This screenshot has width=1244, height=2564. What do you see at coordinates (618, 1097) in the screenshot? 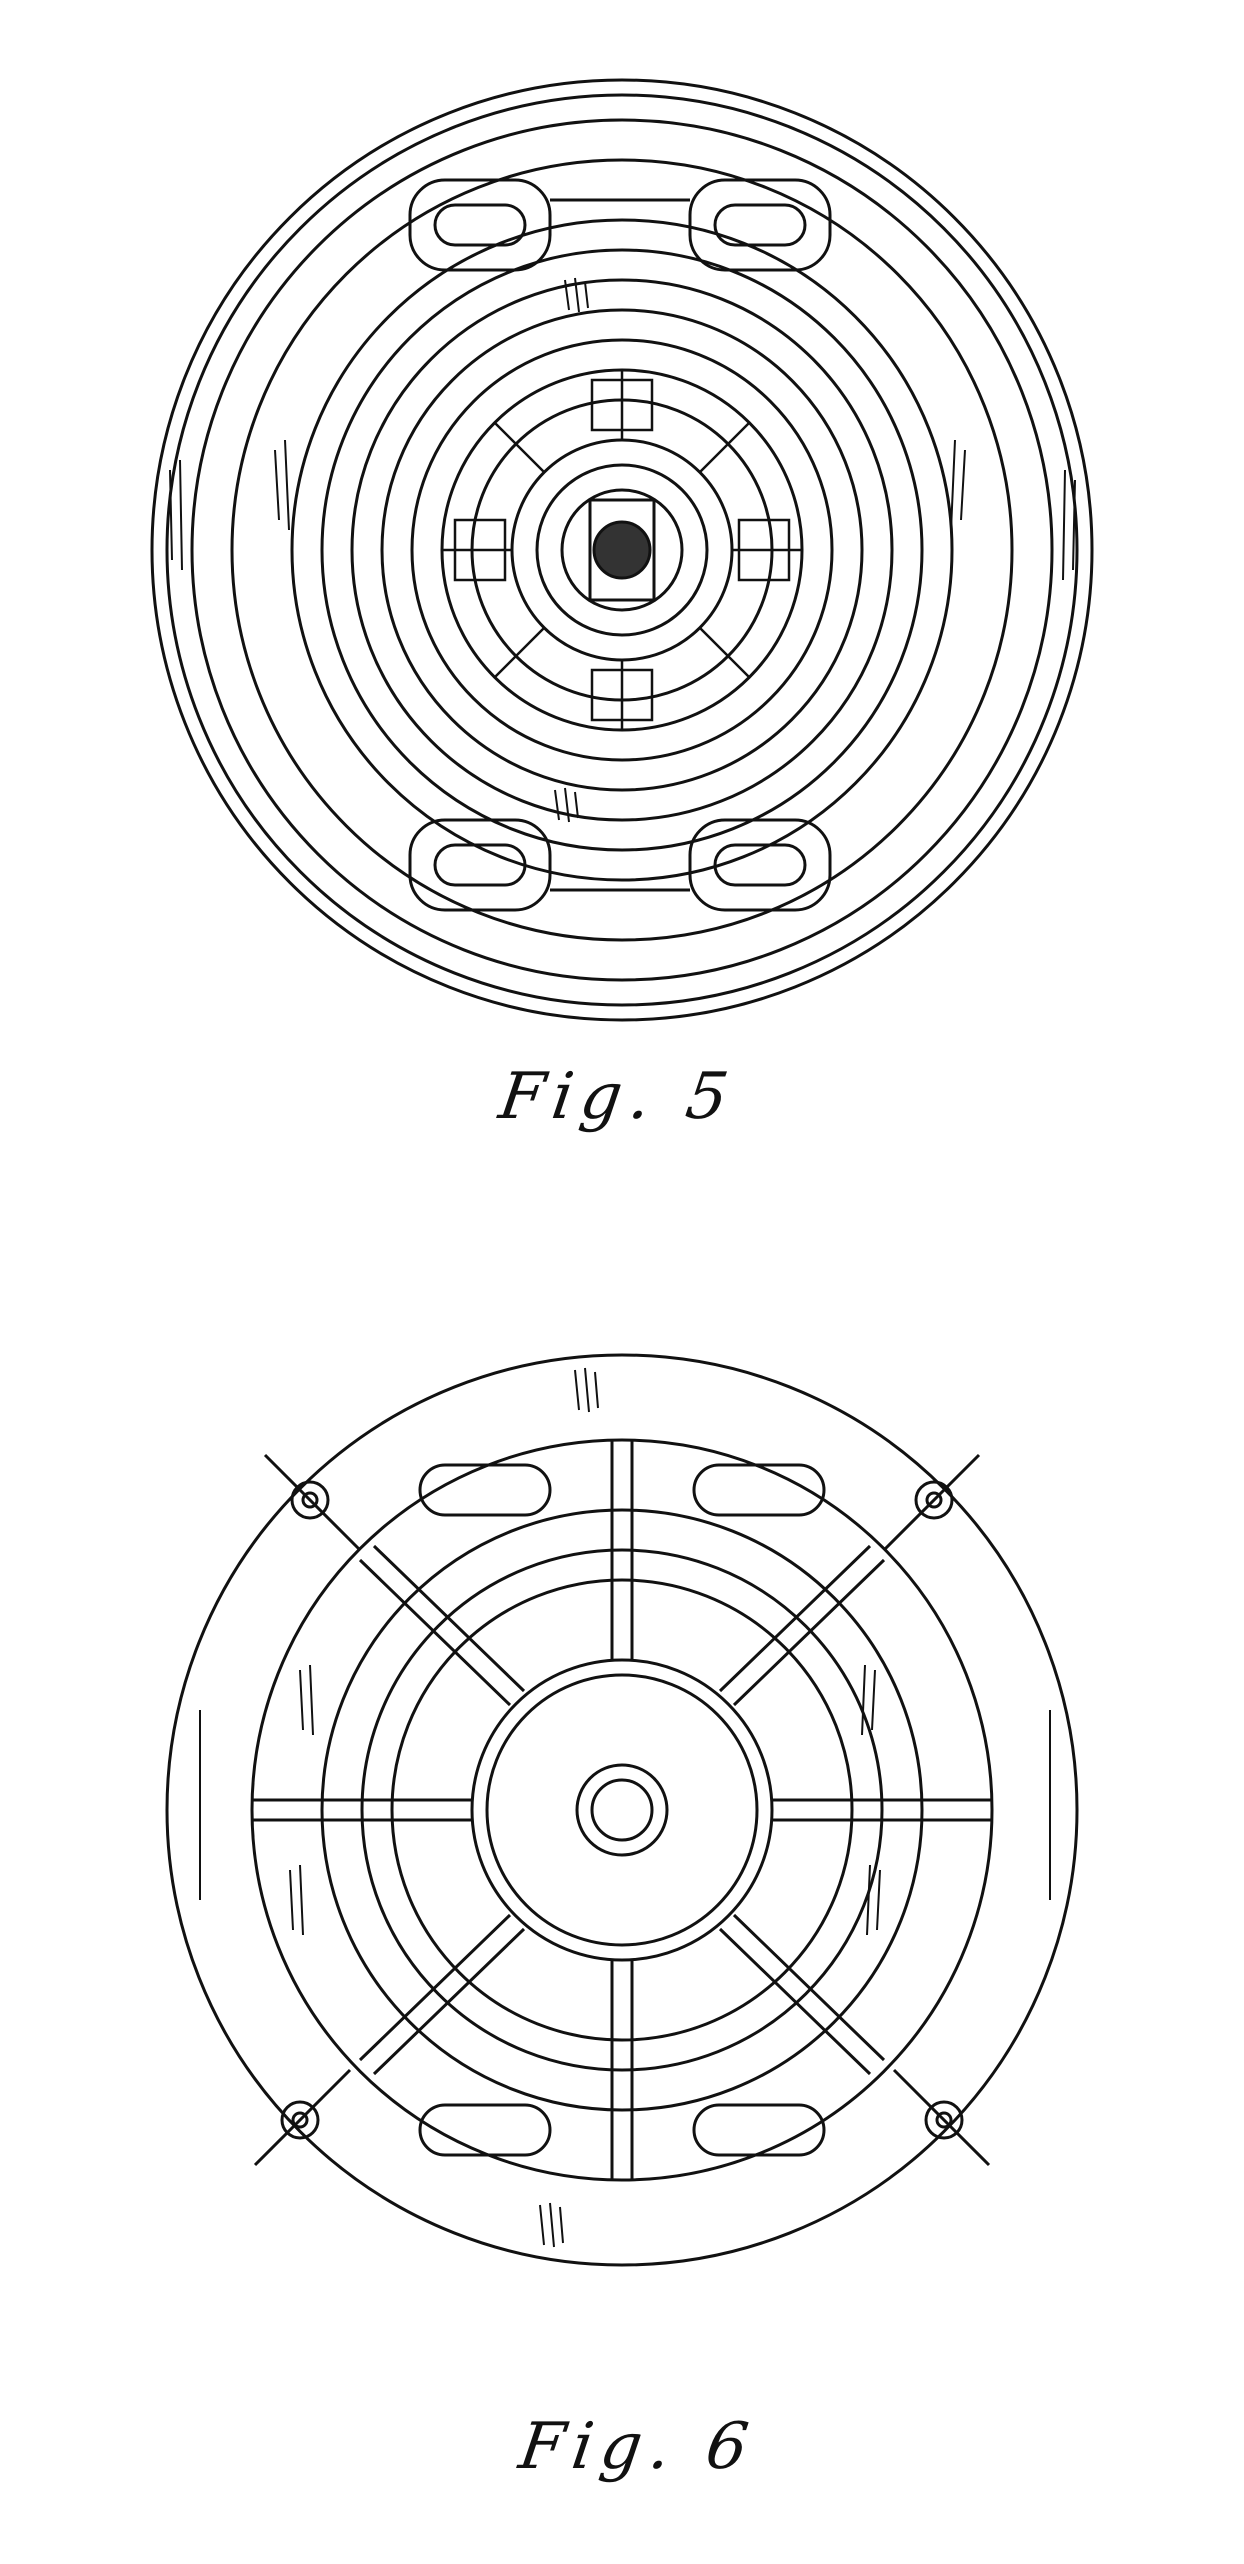
I see `figure-5-caption: Fig. 5` at bounding box center [618, 1097].